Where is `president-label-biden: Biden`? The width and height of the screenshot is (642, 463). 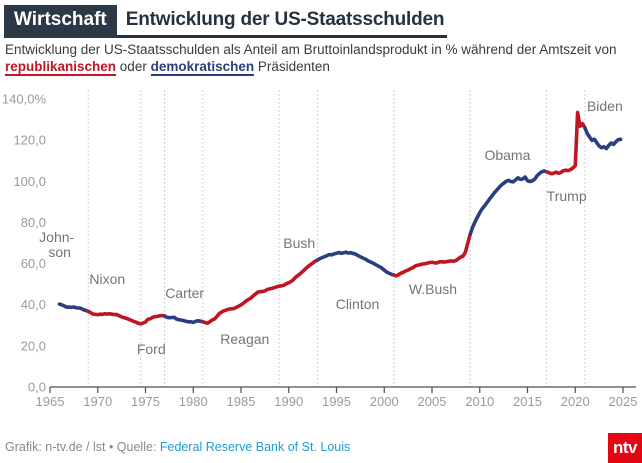
president-label-biden: Biden is located at coordinates (605, 106).